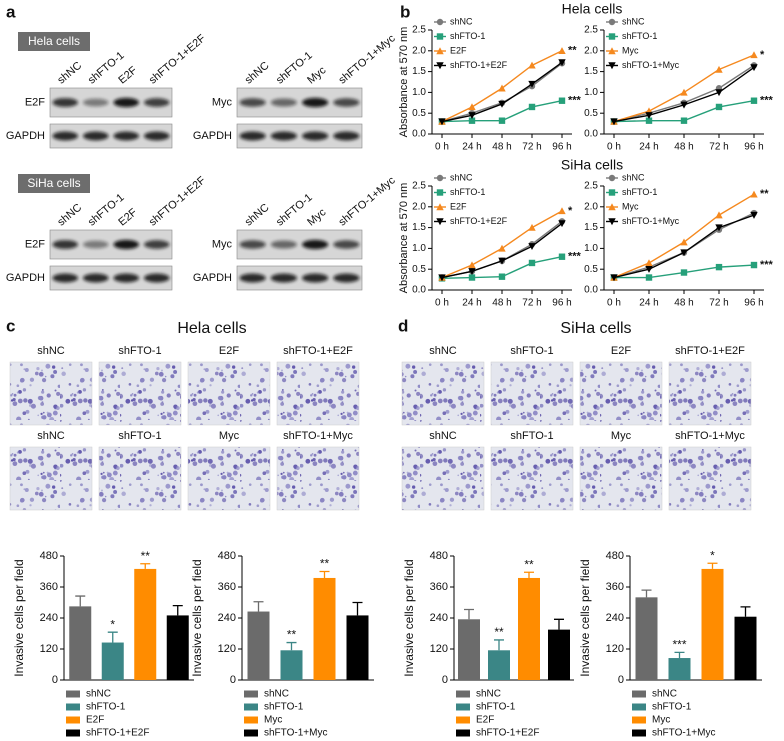 This screenshot has height=741, width=784. What do you see at coordinates (651, 221) in the screenshot?
I see `legend-label: shFTO-1+Myc` at bounding box center [651, 221].